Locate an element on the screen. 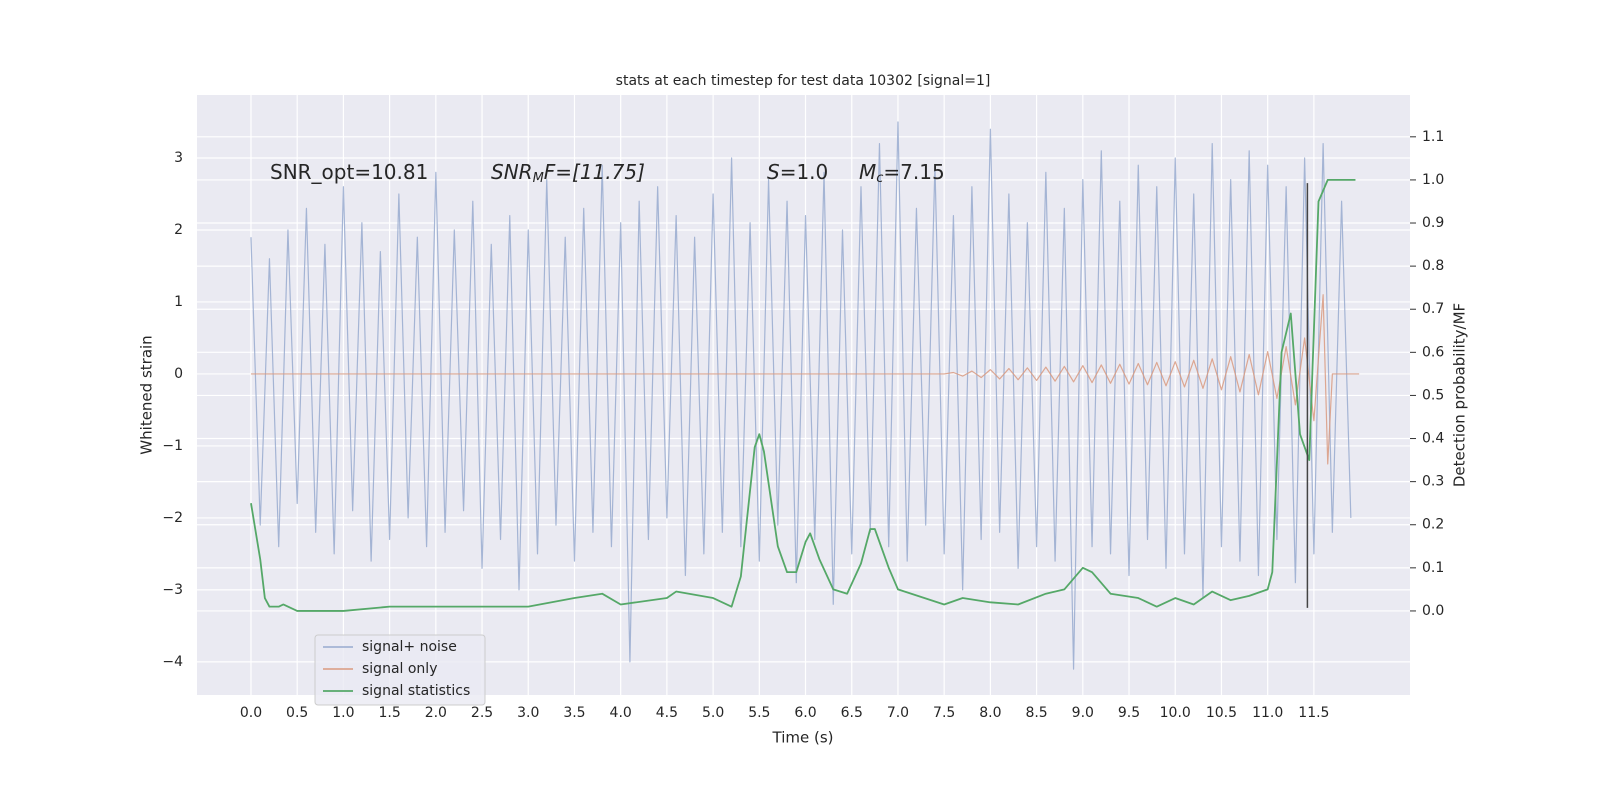 Image resolution: width=1600 pixels, height=800 pixels. y2-tick-label: 1.0 is located at coordinates (1433, 180).